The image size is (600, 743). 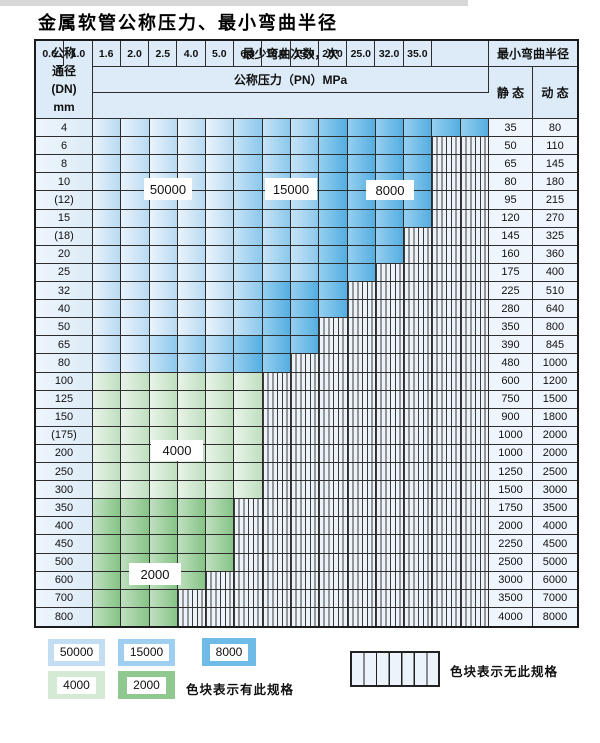 I want to click on static-radius-cell: 2500, so click(x=511, y=562).